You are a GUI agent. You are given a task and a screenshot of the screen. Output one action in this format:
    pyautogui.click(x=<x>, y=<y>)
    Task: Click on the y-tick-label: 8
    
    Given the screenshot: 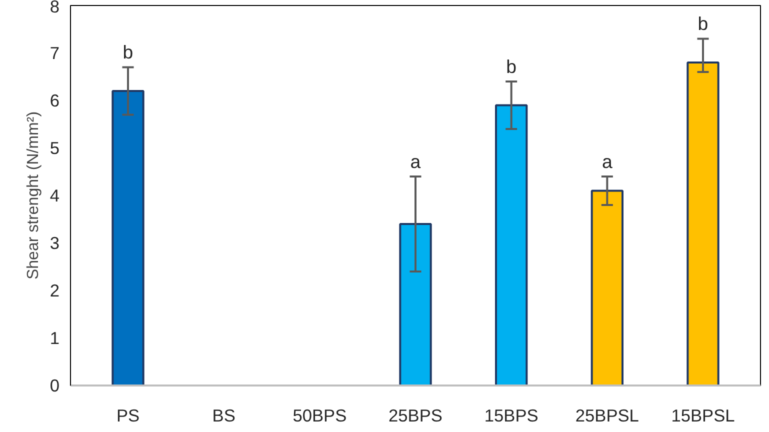 What is the action you would take?
    pyautogui.click(x=55, y=8)
    